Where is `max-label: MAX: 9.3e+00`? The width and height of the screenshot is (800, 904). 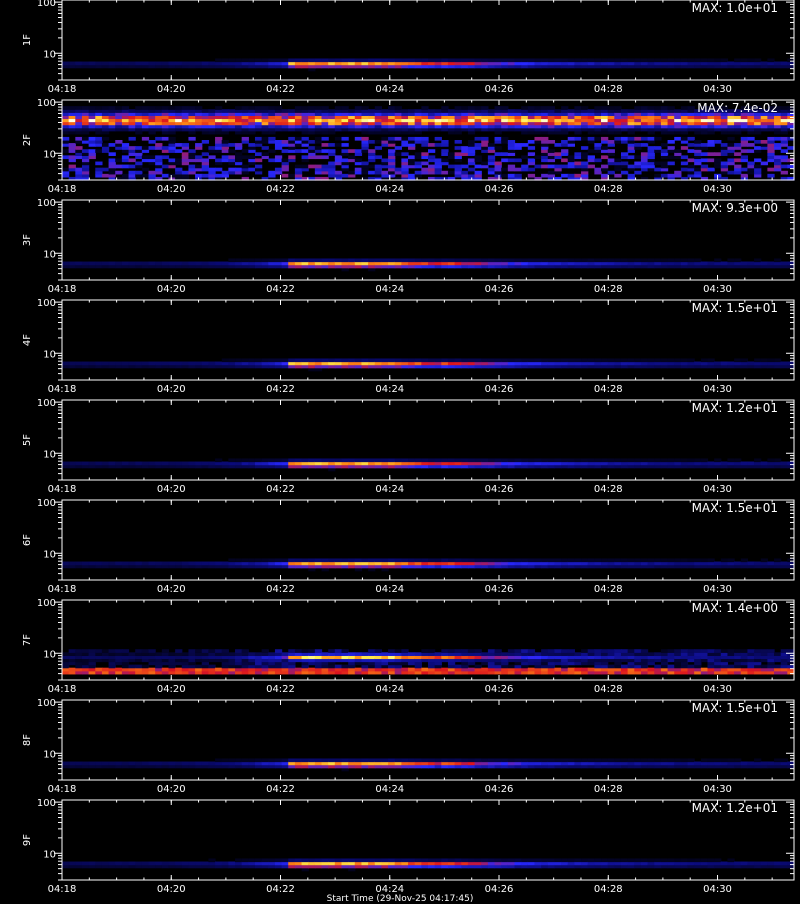
max-label: MAX: 9.3e+00 is located at coordinates (735, 208).